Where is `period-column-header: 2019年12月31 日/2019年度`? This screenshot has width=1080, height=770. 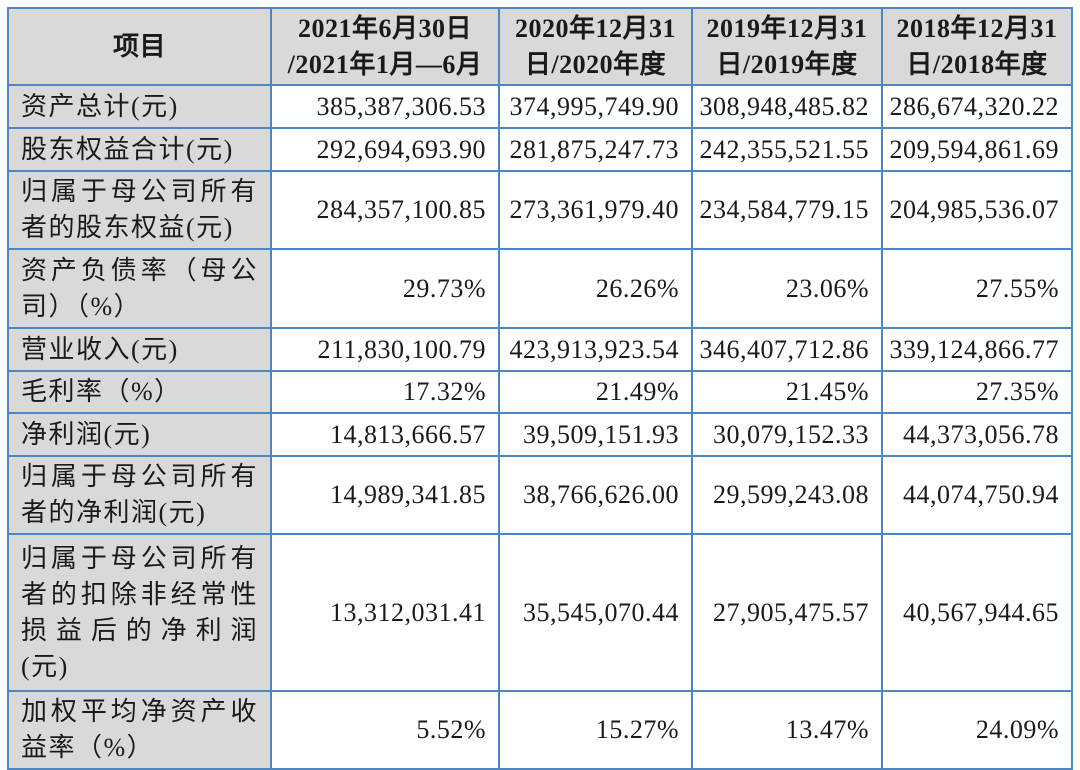 period-column-header: 2019年12月31 日/2019年度 is located at coordinates (787, 46).